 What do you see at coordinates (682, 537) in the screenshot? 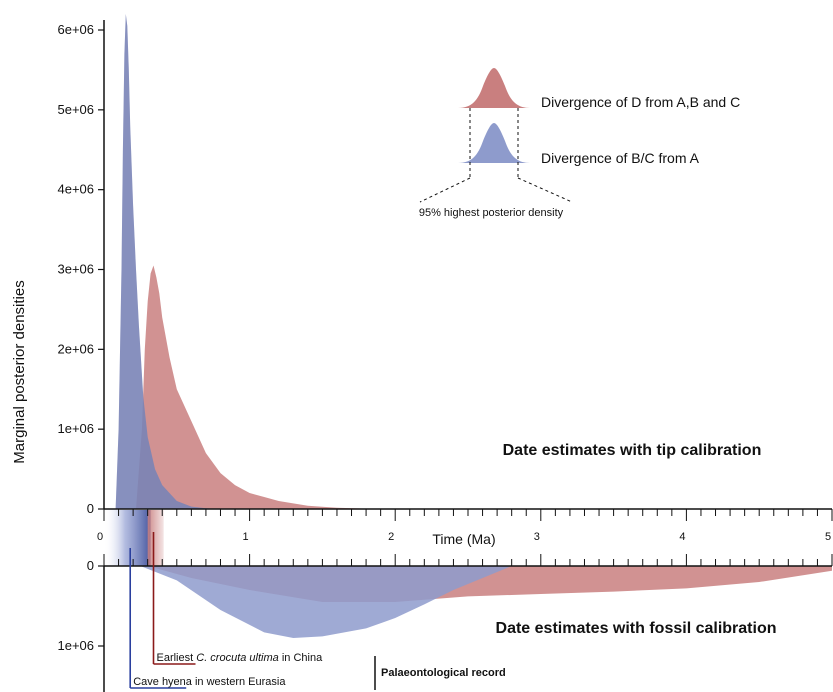
I see `x-tick-label: 4` at bounding box center [682, 537].